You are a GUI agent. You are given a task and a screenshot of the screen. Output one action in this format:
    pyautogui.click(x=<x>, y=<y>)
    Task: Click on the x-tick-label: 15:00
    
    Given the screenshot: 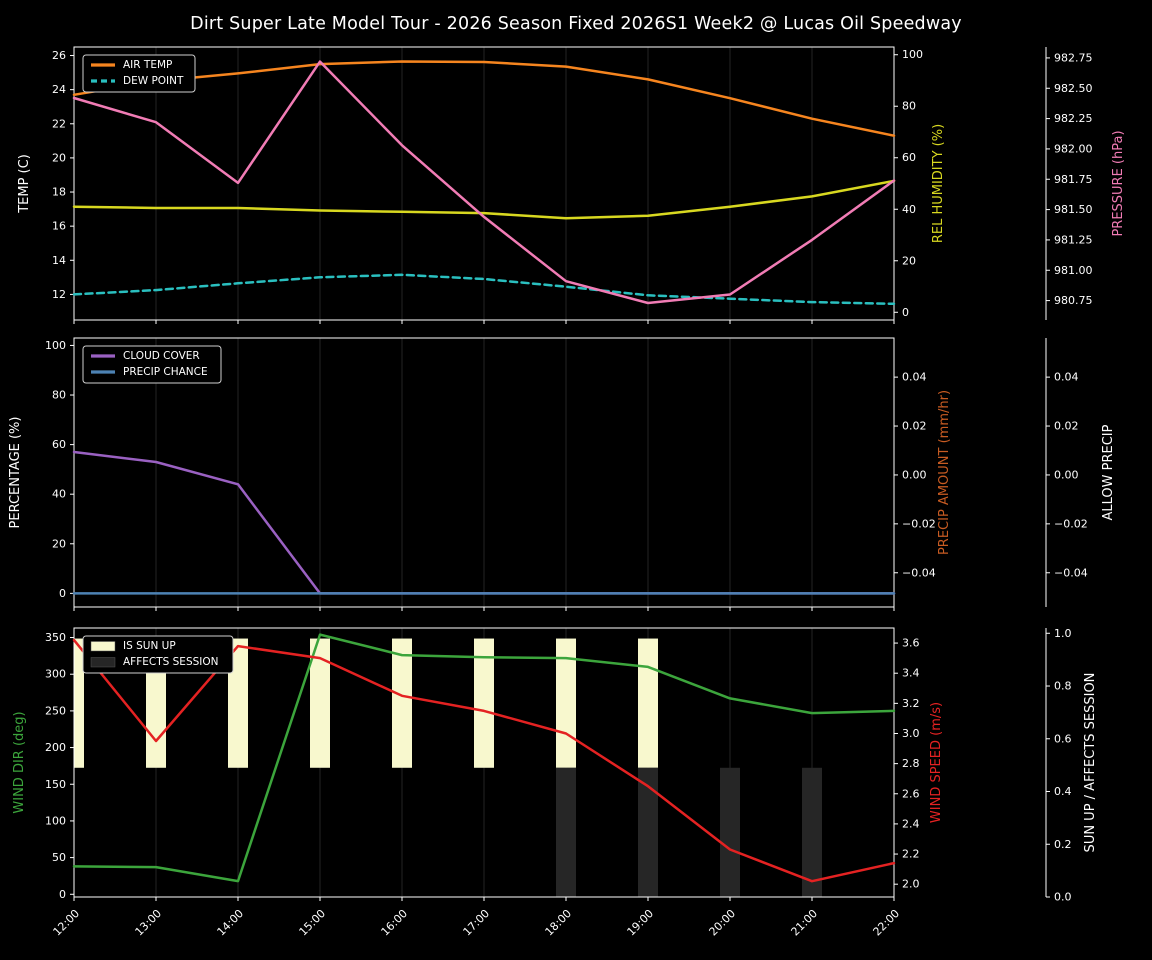 What is the action you would take?
    pyautogui.click(x=313, y=923)
    